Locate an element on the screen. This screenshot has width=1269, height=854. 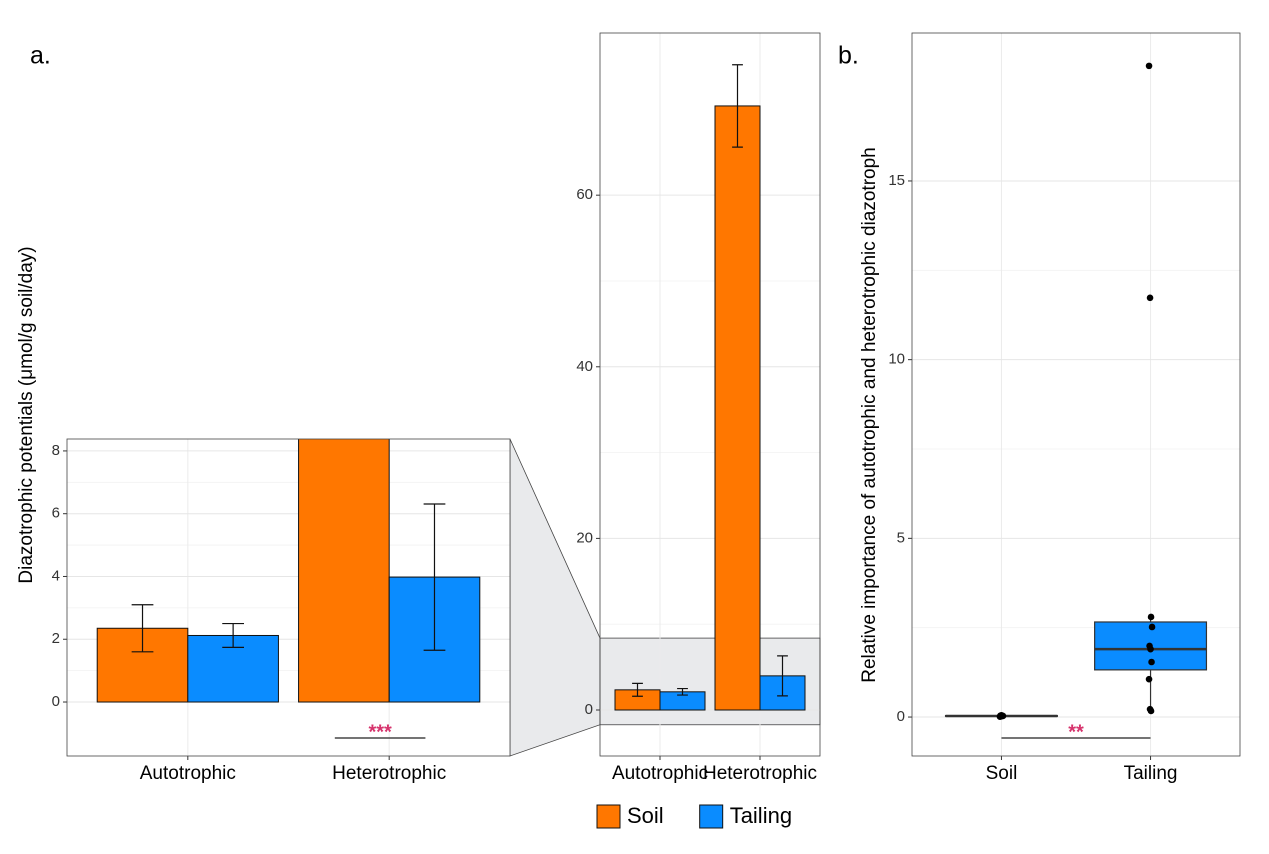
plot-panel is located at coordinates (710, 394).